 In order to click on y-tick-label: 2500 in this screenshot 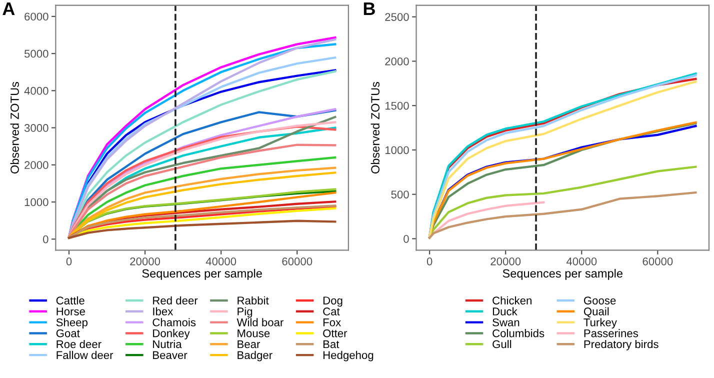, I will do `click(397, 17)`.